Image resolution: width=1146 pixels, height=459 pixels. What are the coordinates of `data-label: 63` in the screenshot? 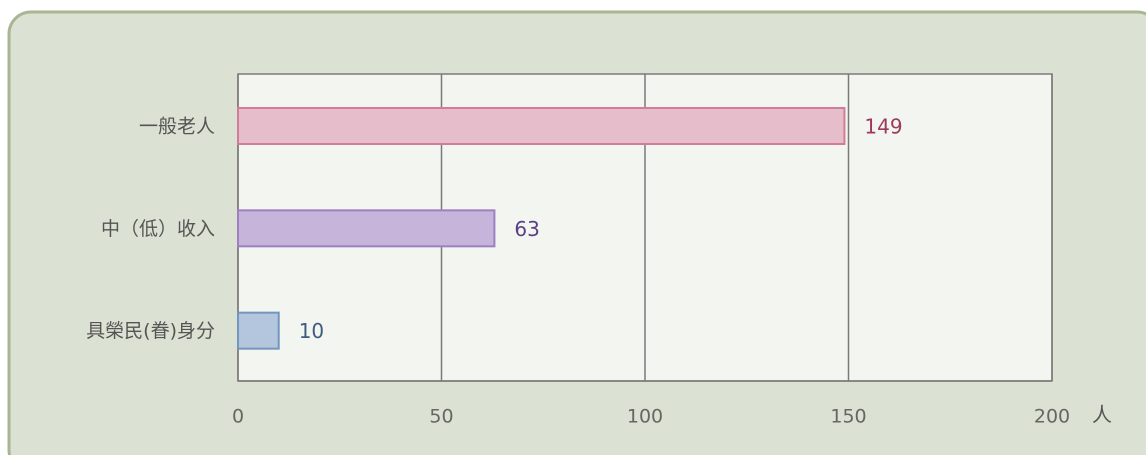 It's located at (526, 229).